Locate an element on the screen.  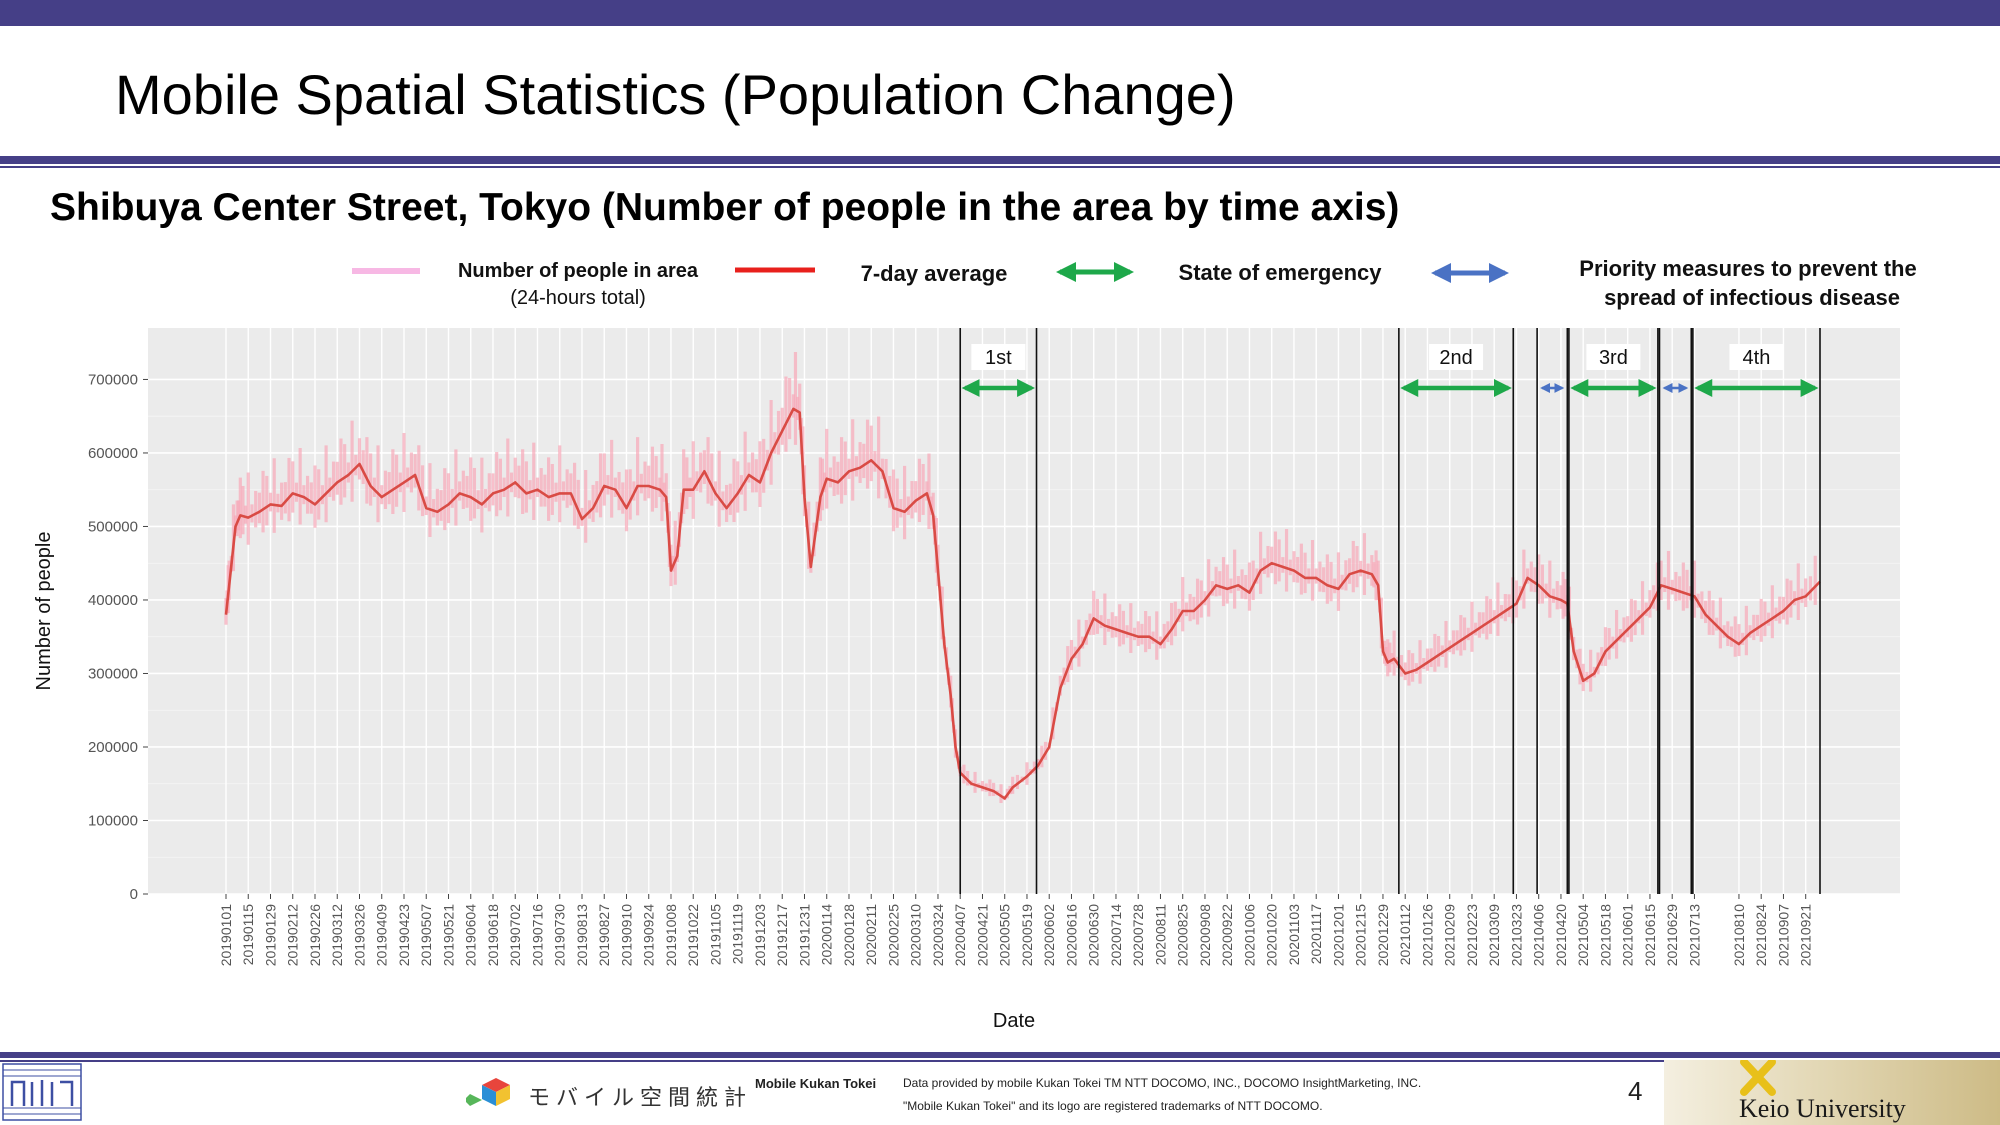
y-axis-title: Number of people is located at coordinates (44, 611).